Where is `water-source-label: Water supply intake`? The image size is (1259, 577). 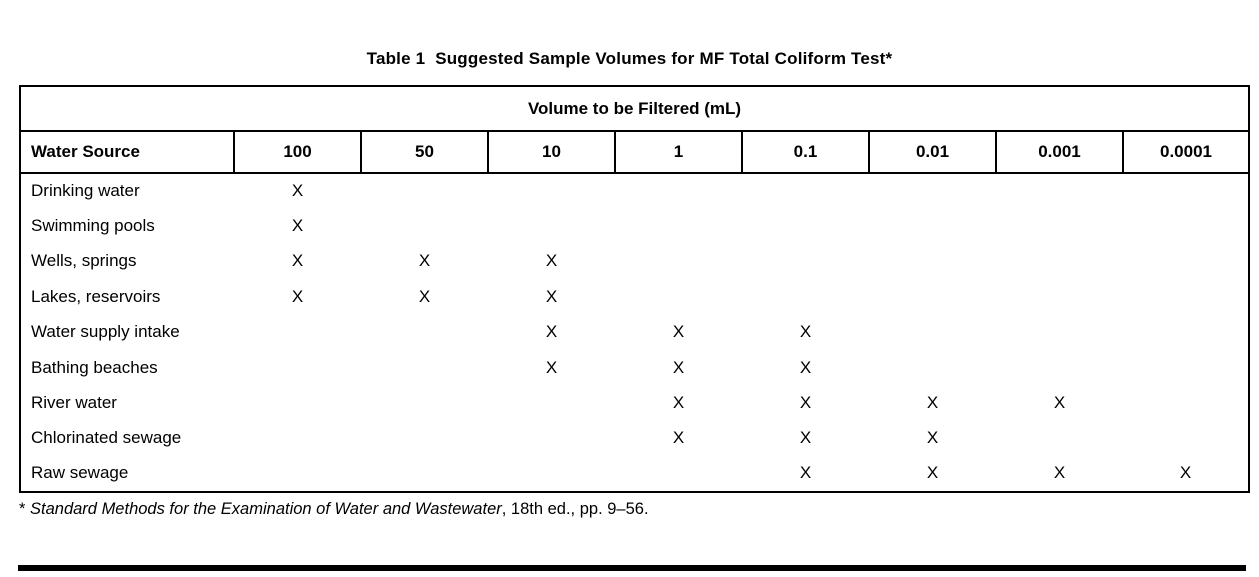
water-source-label: Water supply intake is located at coordinates (105, 332).